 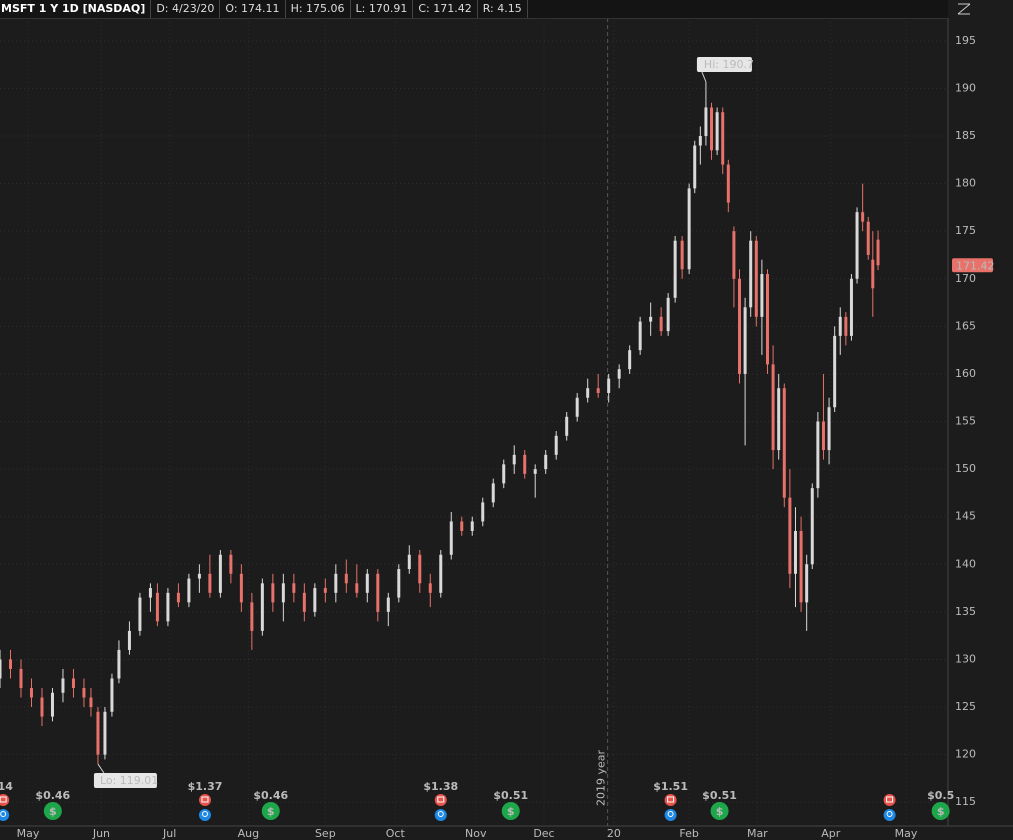 I want to click on dividend-label: $0.46, so click(x=270, y=795).